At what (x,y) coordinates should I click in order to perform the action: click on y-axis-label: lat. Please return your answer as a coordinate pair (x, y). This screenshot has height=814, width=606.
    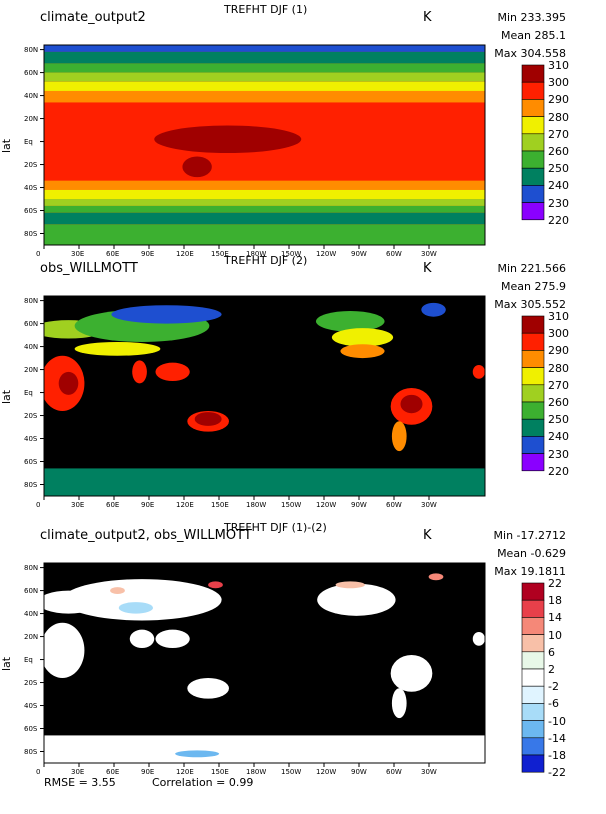
    Looking at the image, I should click on (6, 663).